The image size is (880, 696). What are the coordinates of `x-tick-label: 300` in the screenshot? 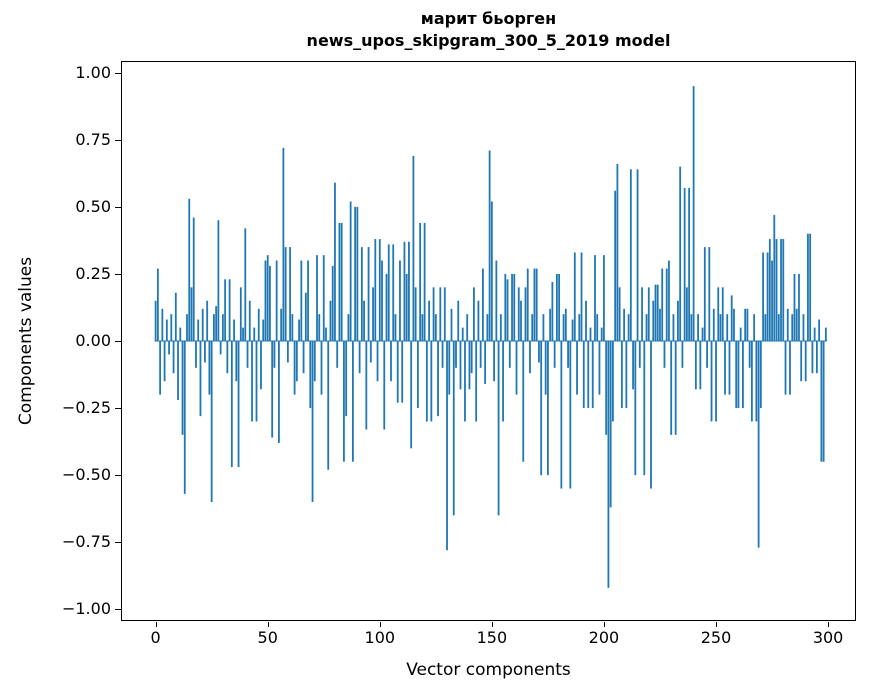 It's located at (828, 637).